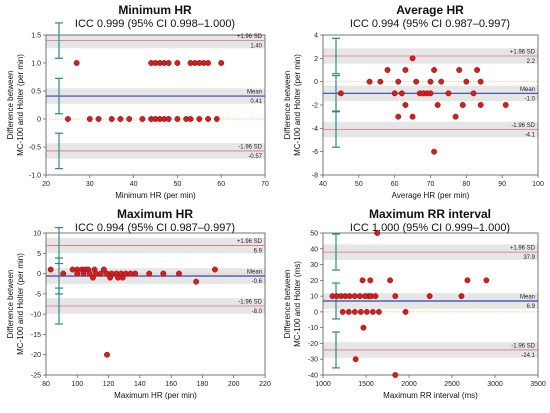  I want to click on y-tick-label: 5, so click(39, 254).